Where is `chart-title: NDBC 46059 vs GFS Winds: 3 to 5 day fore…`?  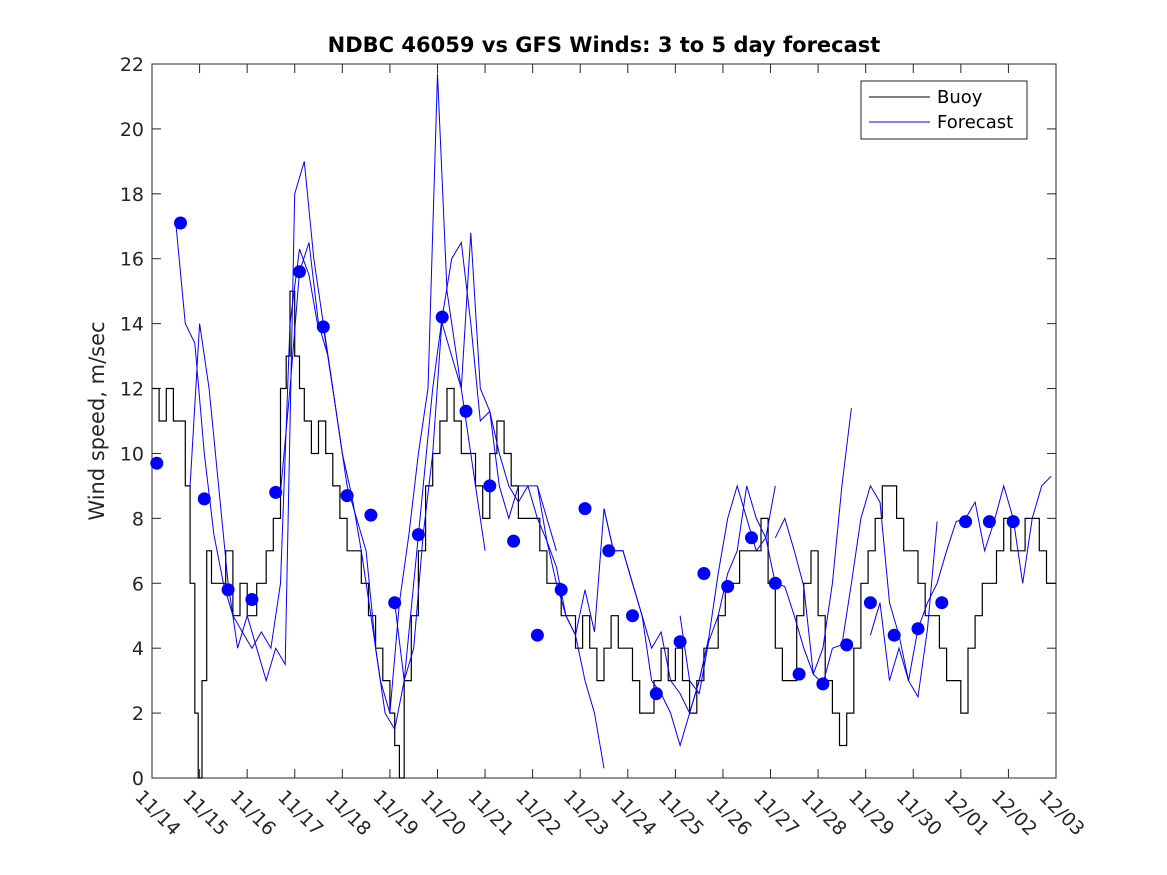
chart-title: NDBC 46059 vs GFS Winds: 3 to 5 day fore… is located at coordinates (604, 45).